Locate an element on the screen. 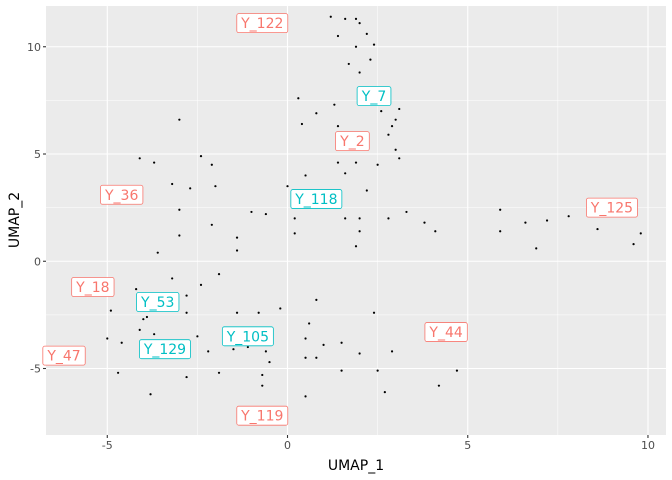  point-label: Y_36 is located at coordinates (122, 194).